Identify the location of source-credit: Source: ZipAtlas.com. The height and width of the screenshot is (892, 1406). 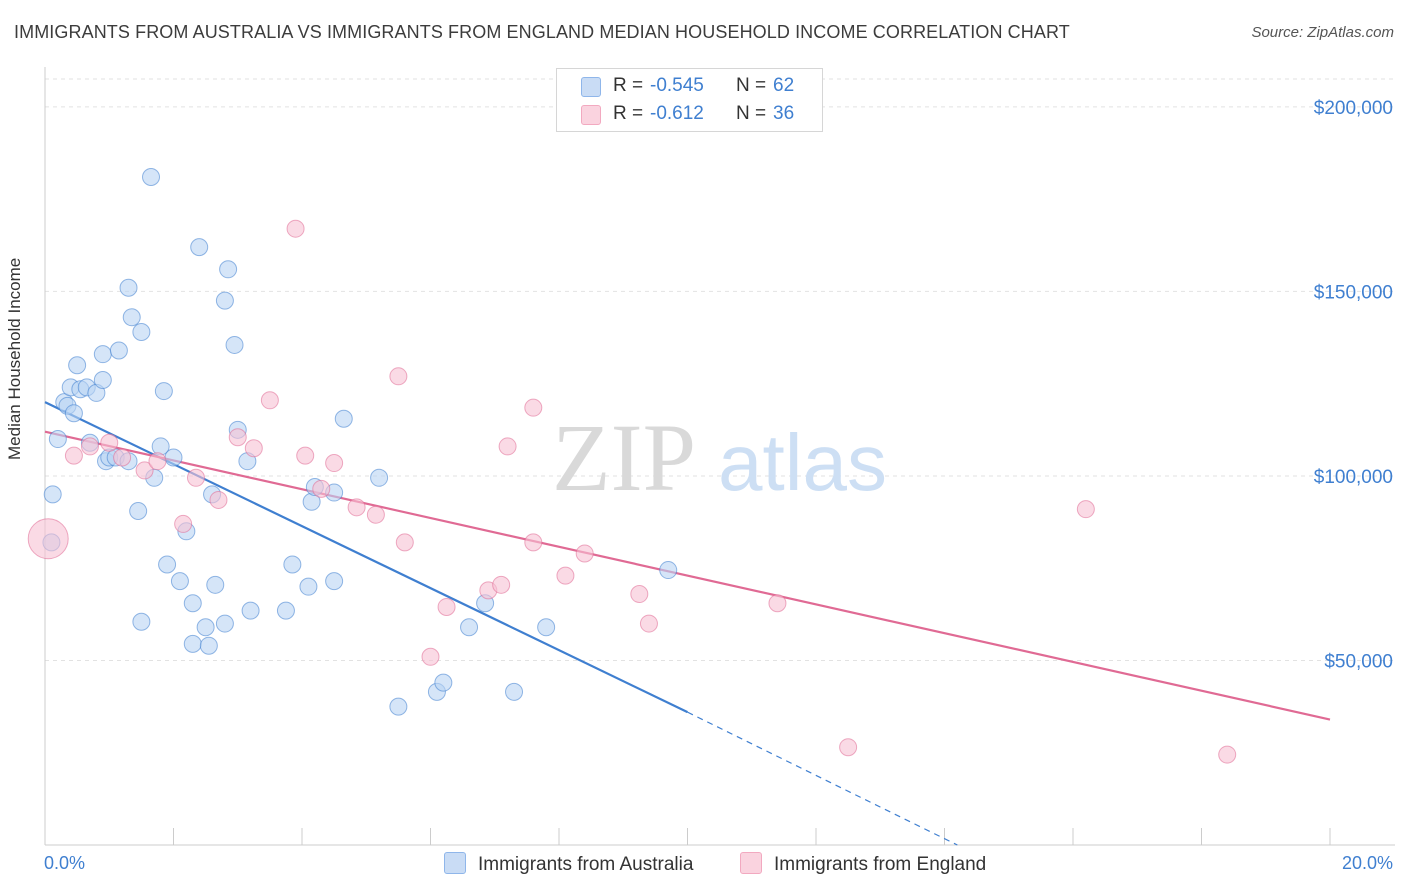
(1322, 32).